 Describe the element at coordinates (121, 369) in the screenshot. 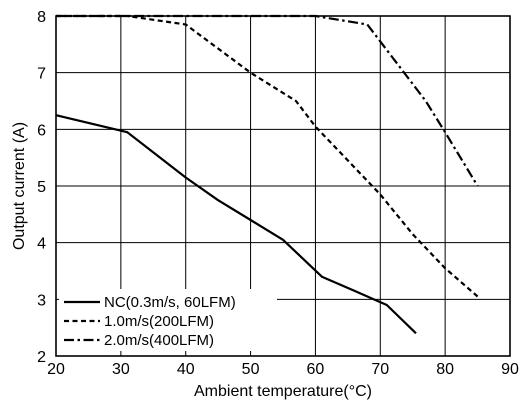

I see `x-tick-label: 30` at that location.